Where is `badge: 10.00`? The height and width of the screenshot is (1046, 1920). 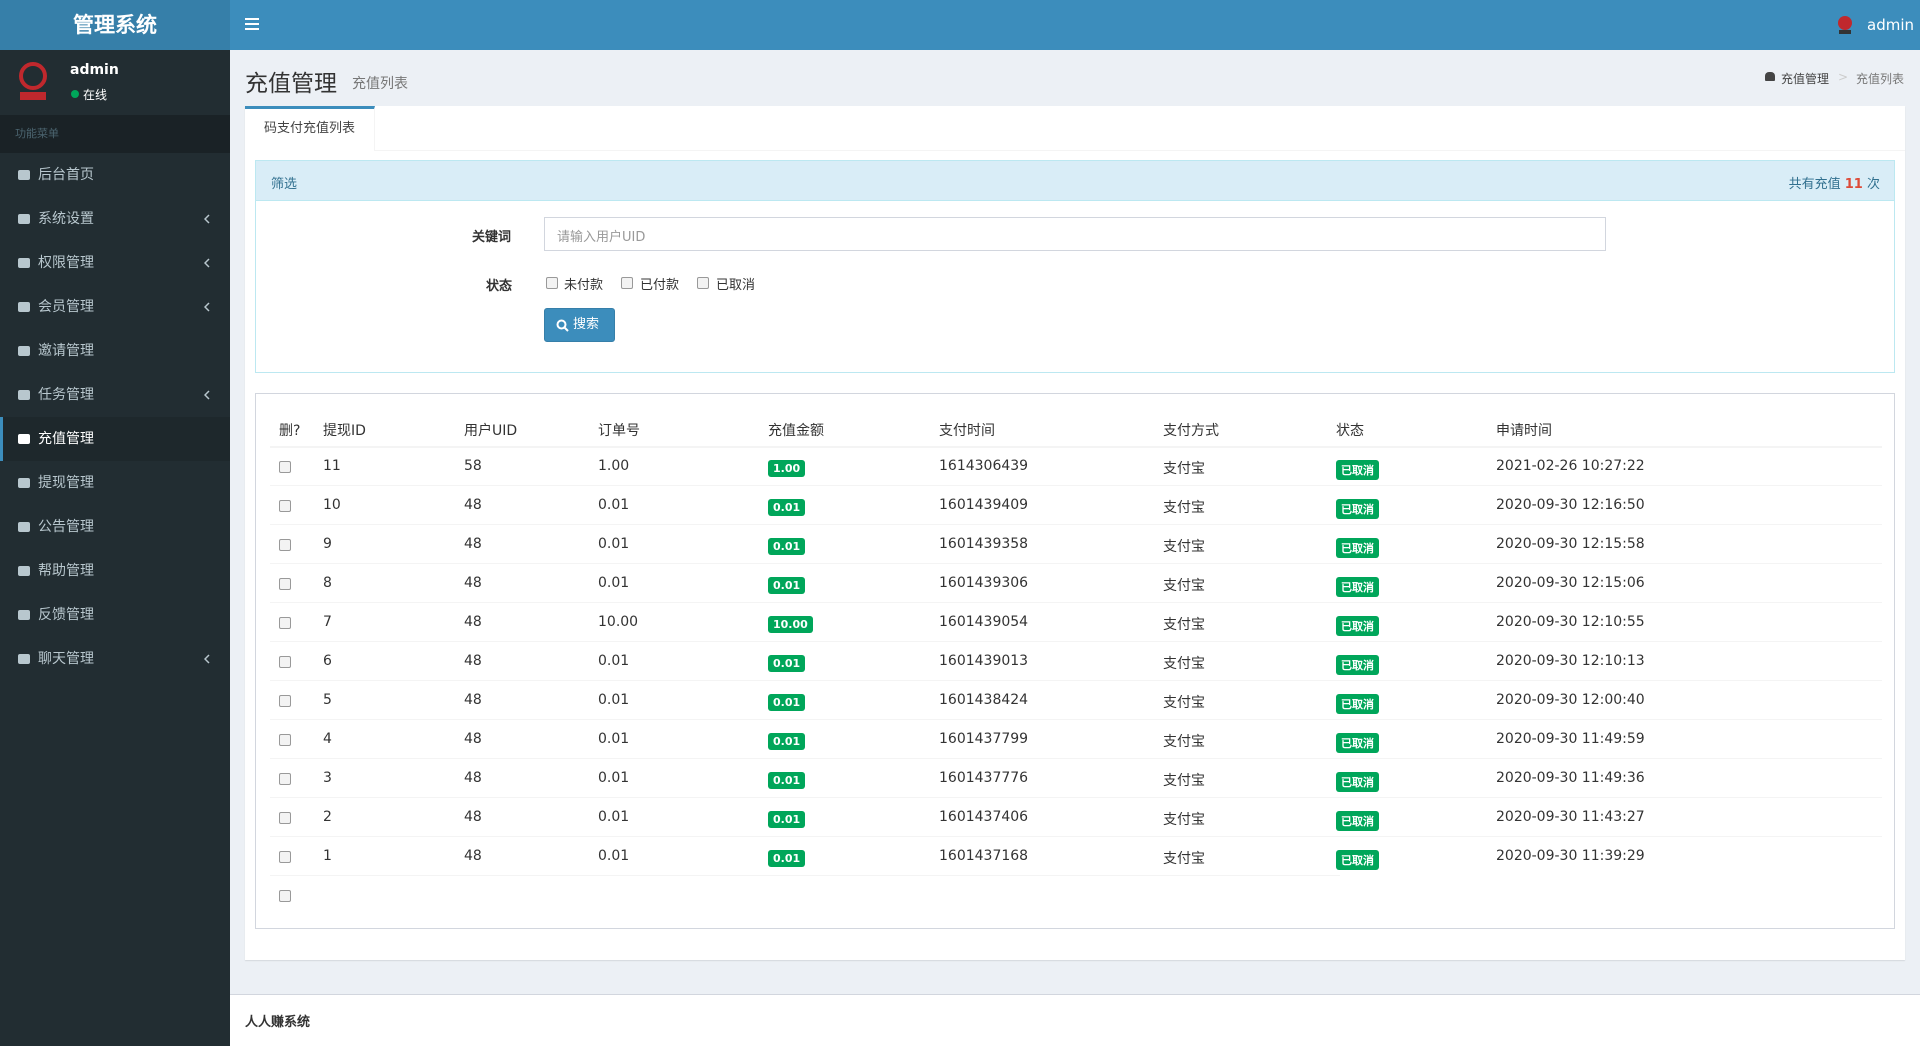
badge: 10.00 is located at coordinates (790, 624).